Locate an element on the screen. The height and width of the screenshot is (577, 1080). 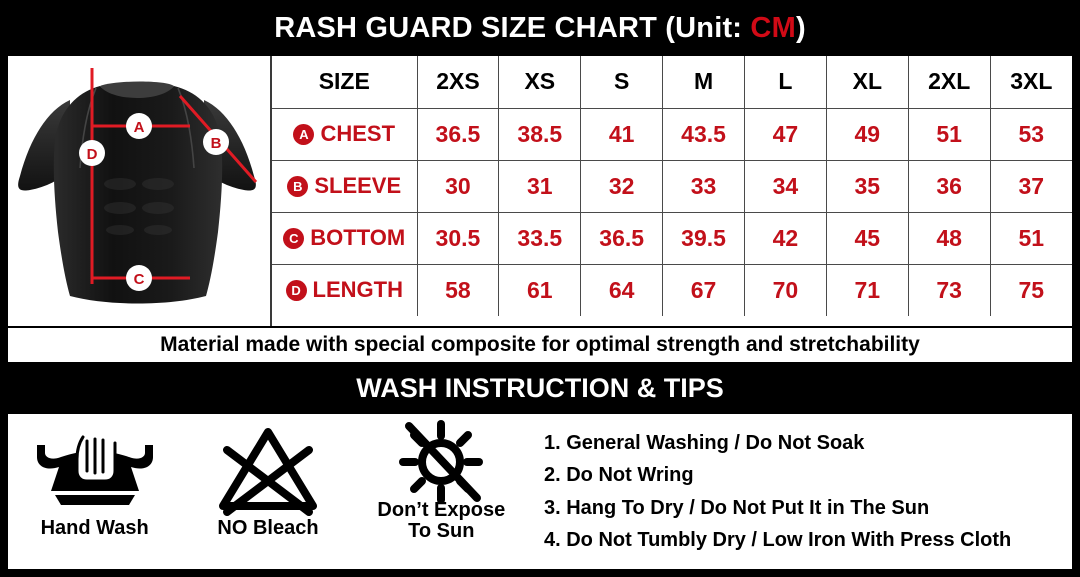
column-header-size: SIZE is located at coordinates (345, 82).